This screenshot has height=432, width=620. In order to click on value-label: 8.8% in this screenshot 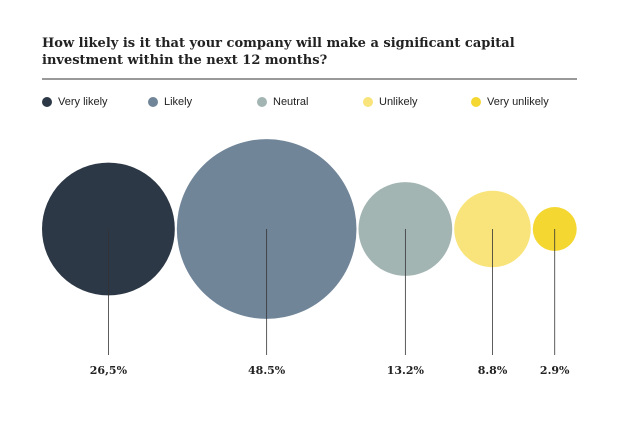, I will do `click(493, 370)`.